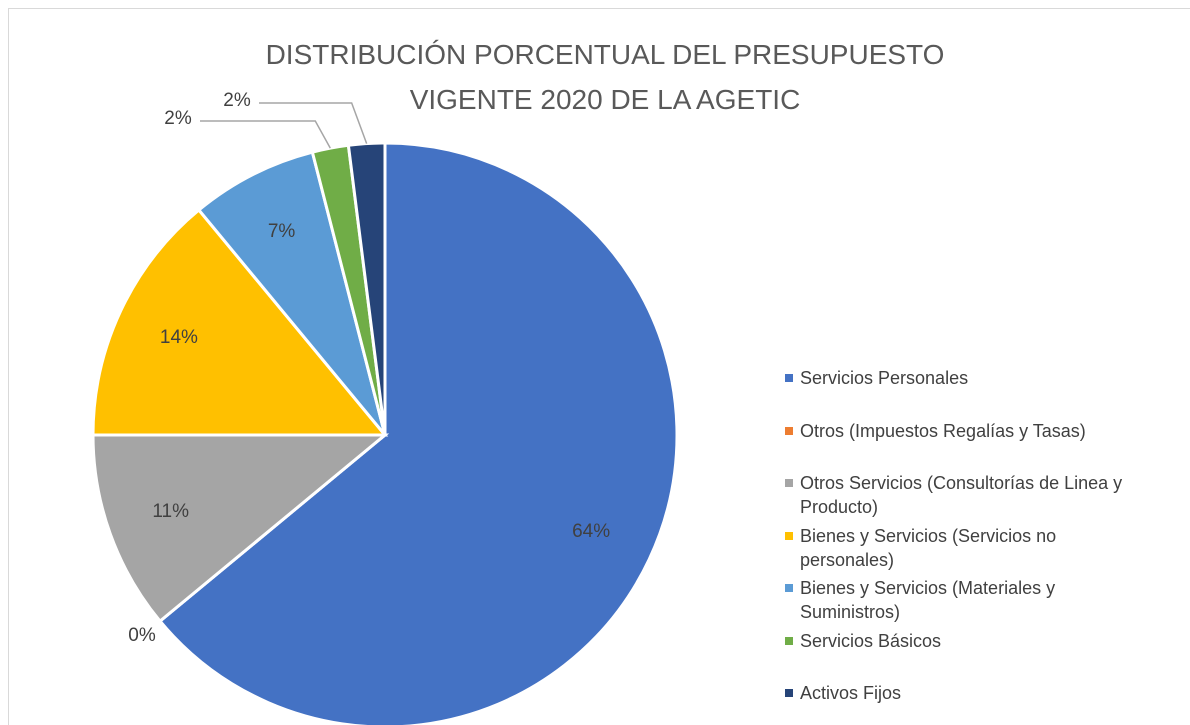  What do you see at coordinates (884, 378) in the screenshot?
I see `legend-label: Servicios Personales` at bounding box center [884, 378].